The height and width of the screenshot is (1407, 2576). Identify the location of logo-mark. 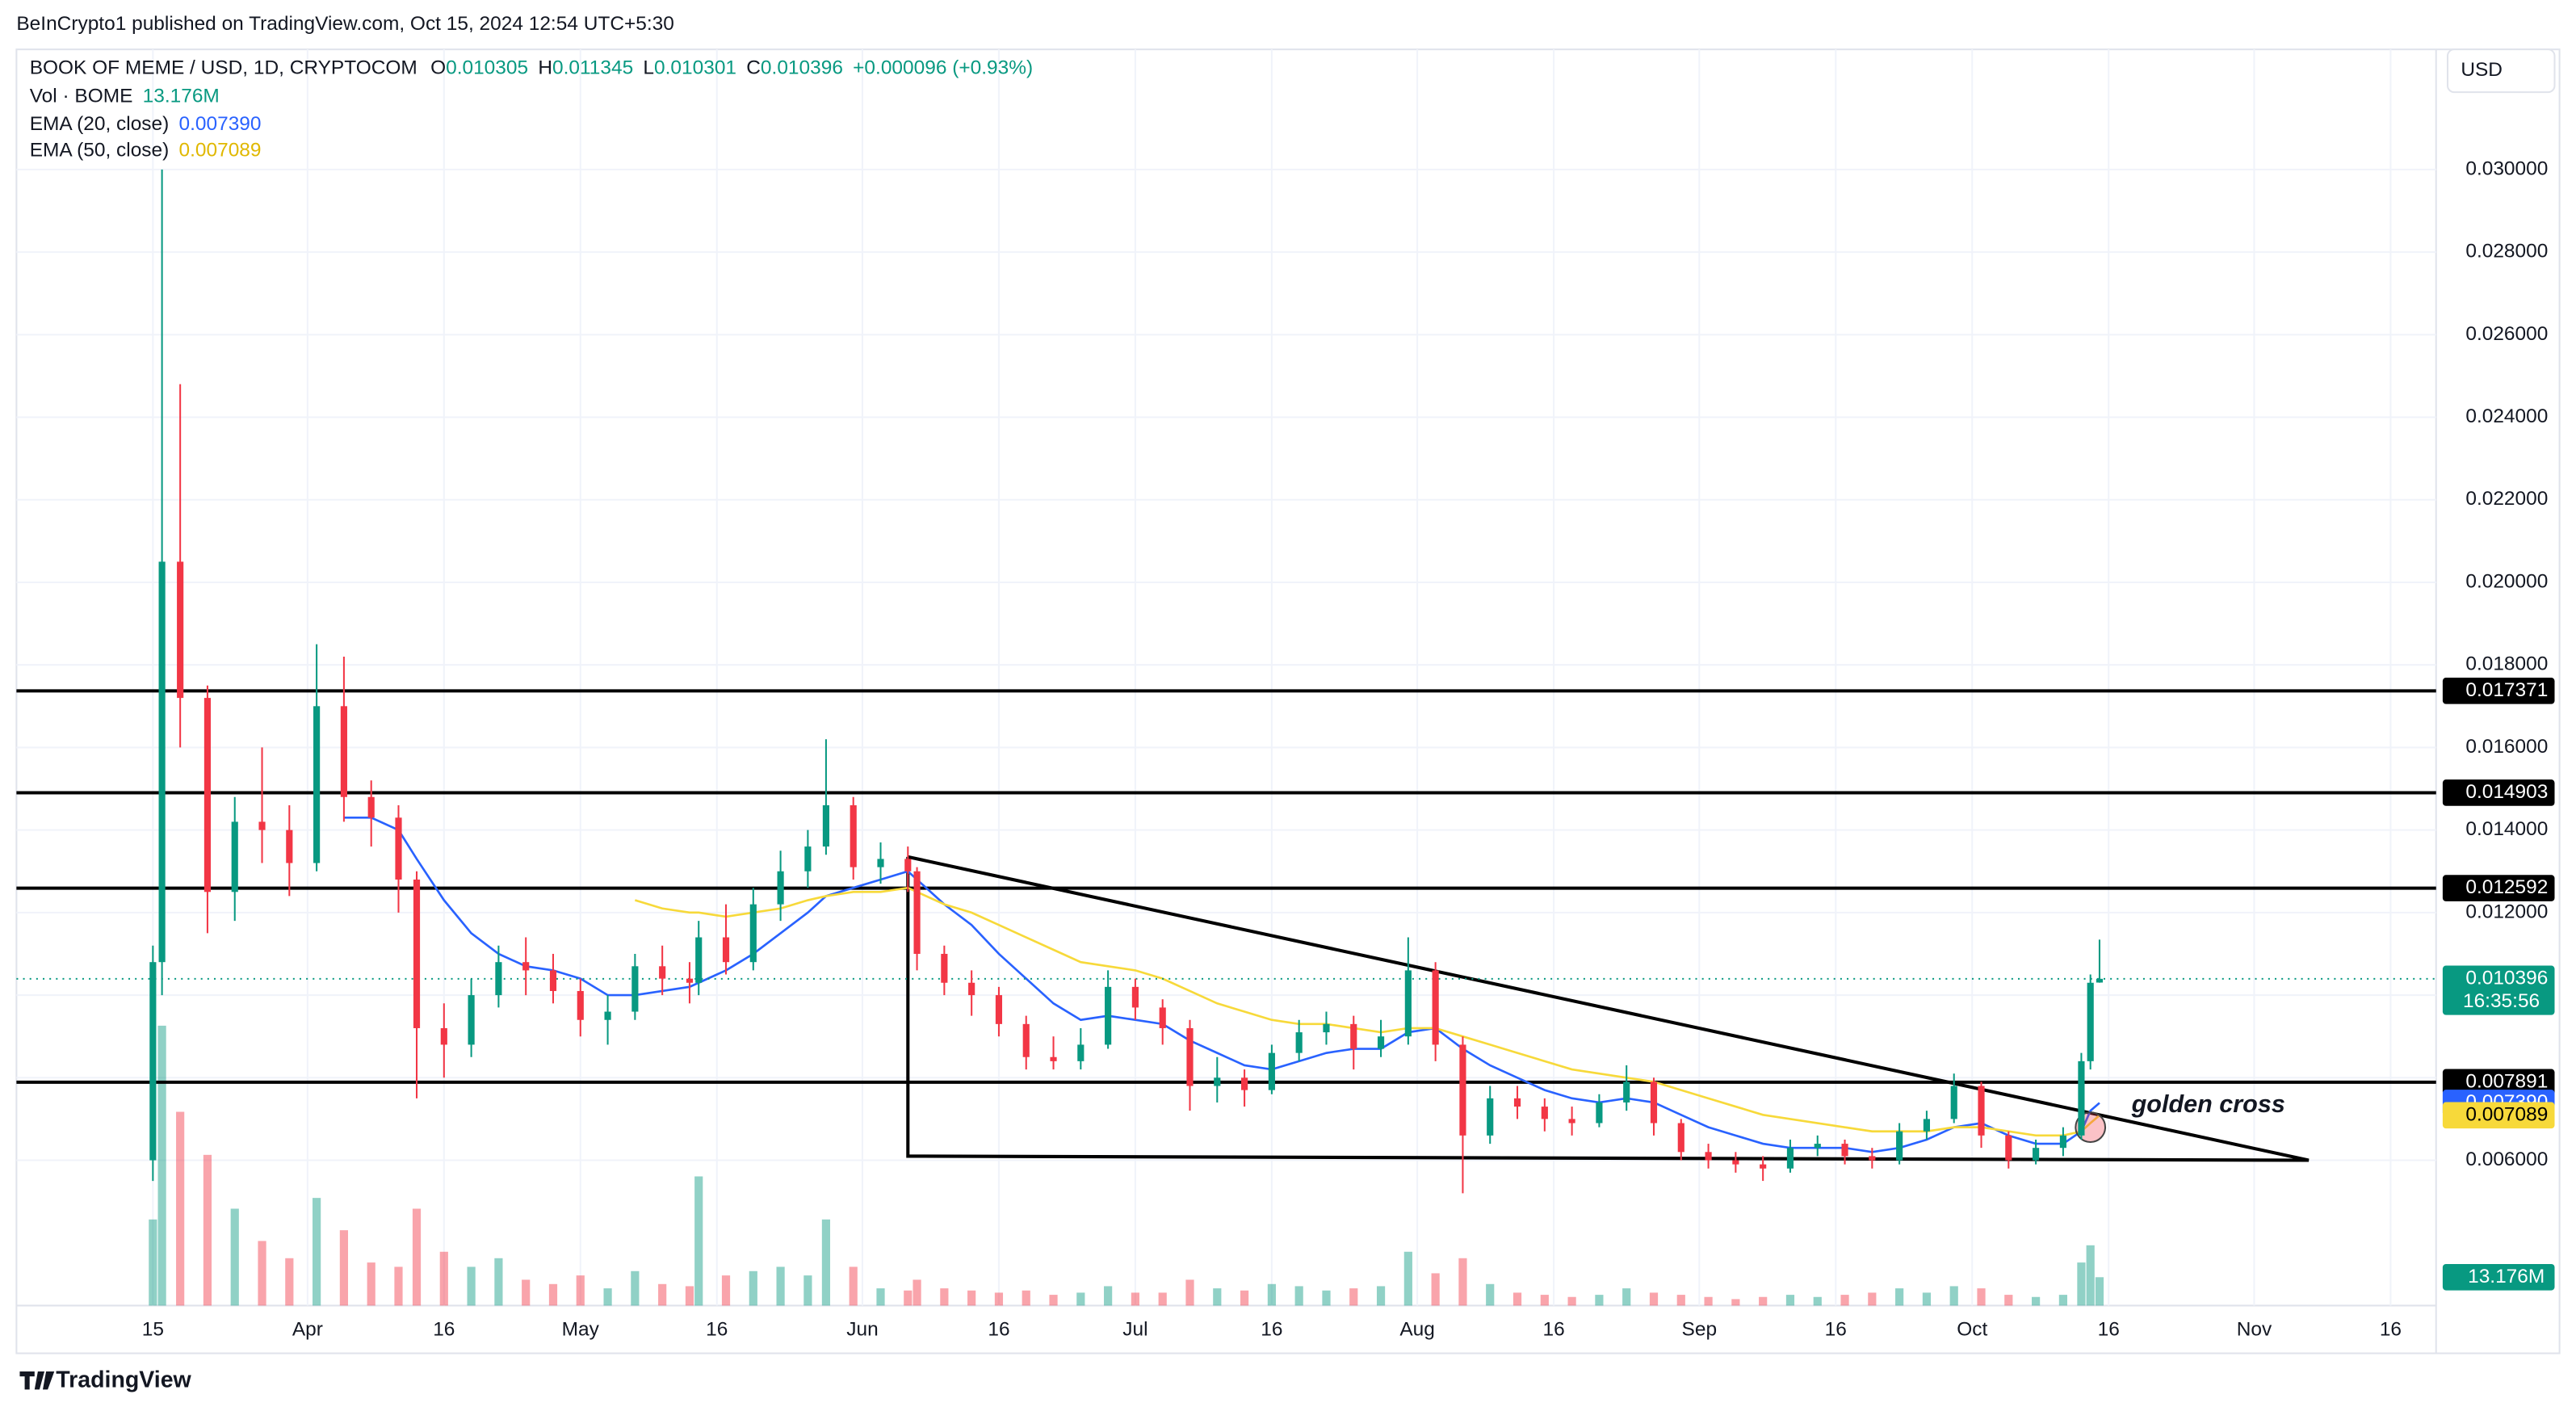
(37, 1380).